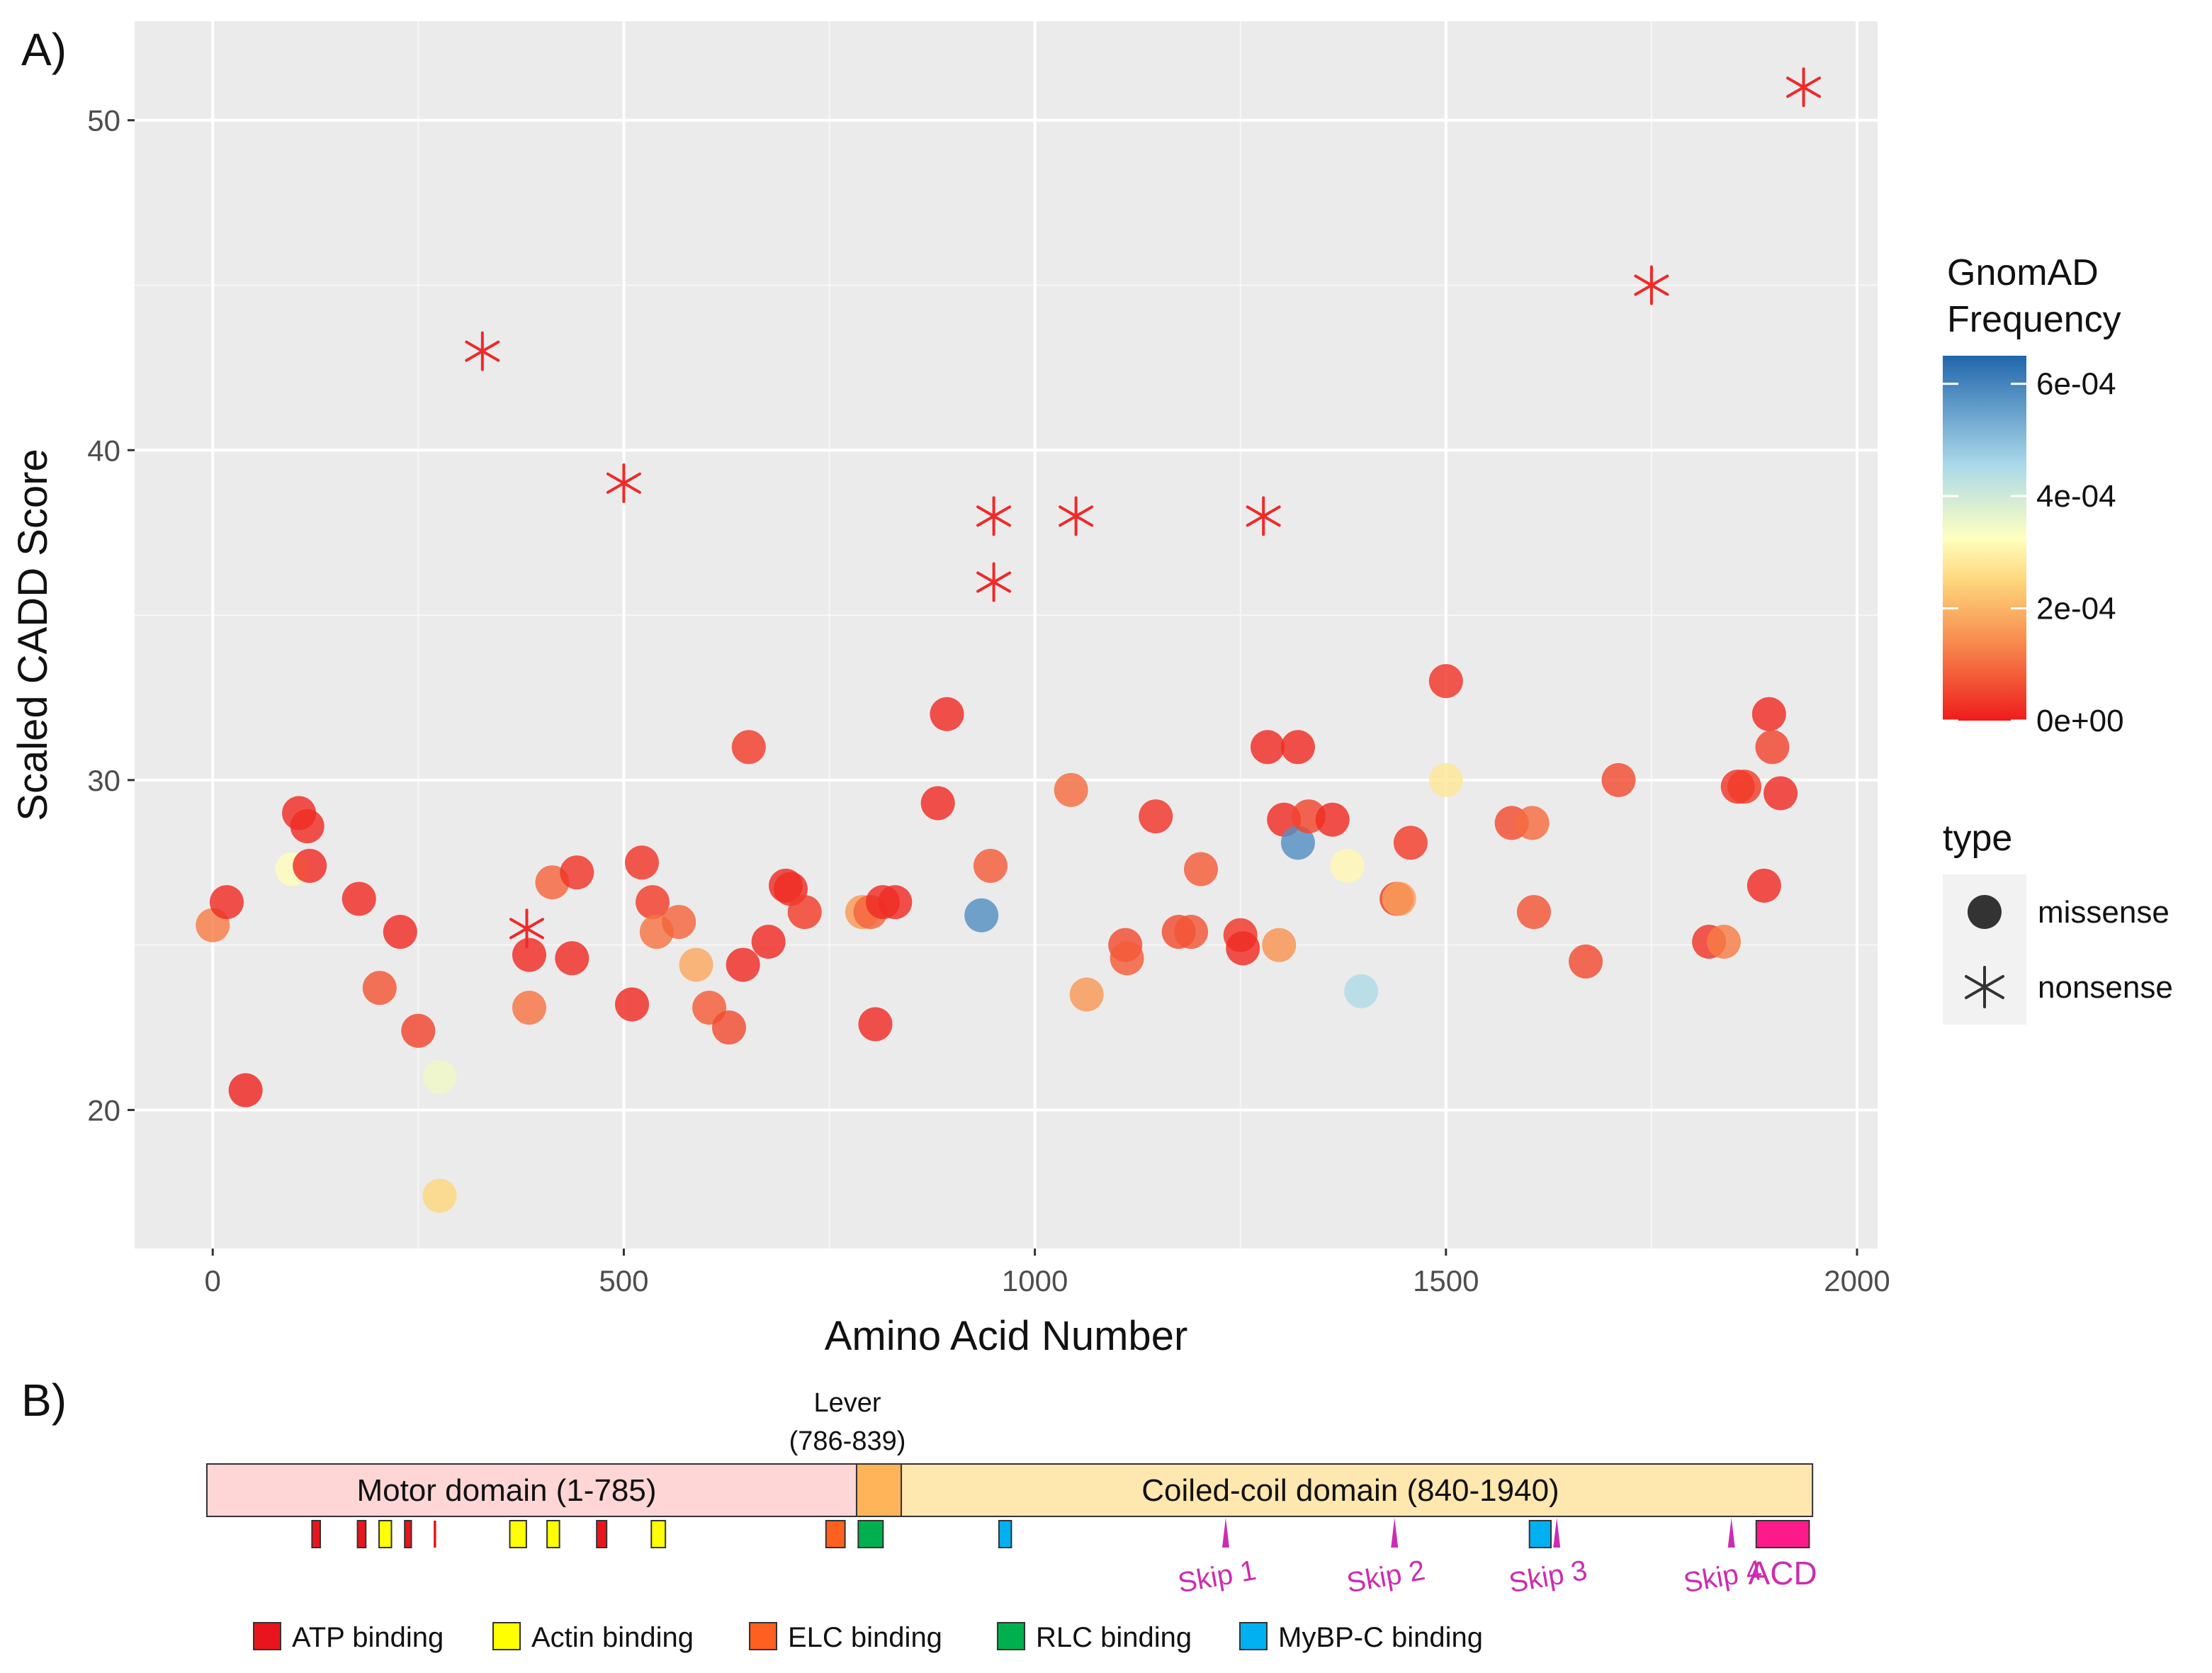 This screenshot has height=1673, width=2212. Describe the element at coordinates (623, 1280) in the screenshot. I see `x-tick-label: 500` at that location.